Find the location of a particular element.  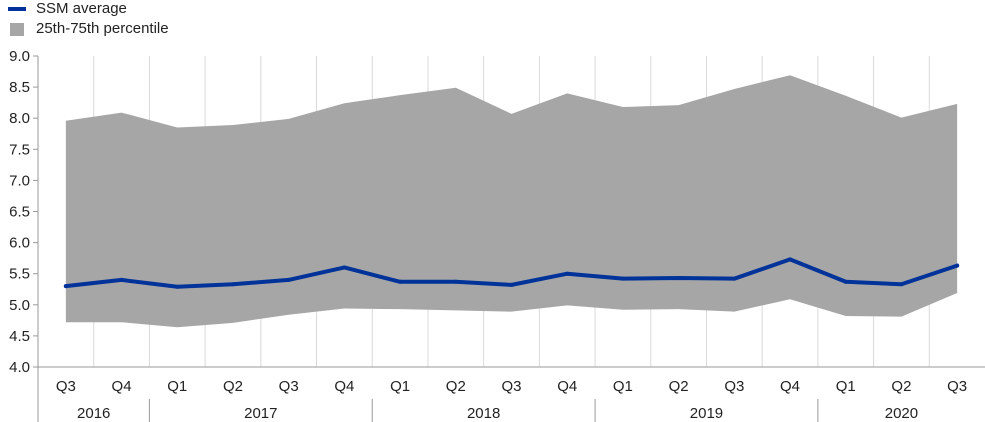

y-tick-label: 4.5 is located at coordinates (19, 336).